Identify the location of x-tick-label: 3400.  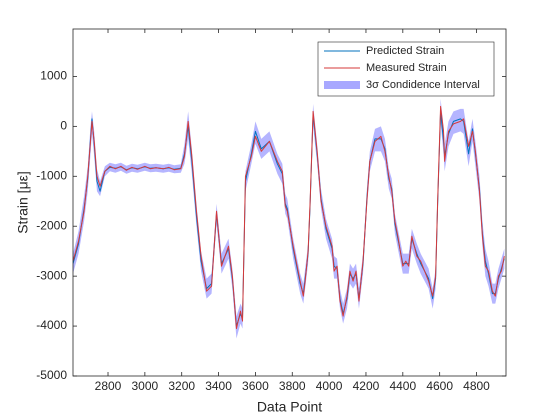
(218, 386).